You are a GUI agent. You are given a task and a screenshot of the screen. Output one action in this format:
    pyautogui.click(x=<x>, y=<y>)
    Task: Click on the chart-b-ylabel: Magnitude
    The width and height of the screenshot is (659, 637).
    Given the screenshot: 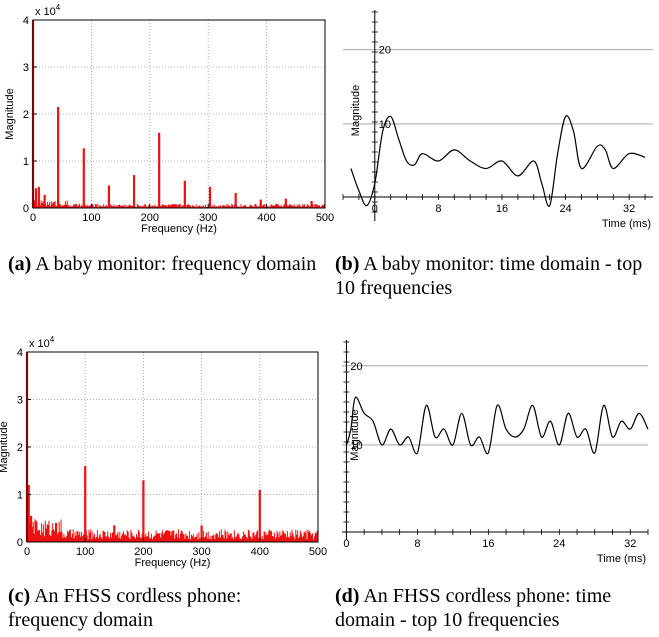 What is the action you would take?
    pyautogui.click(x=356, y=110)
    